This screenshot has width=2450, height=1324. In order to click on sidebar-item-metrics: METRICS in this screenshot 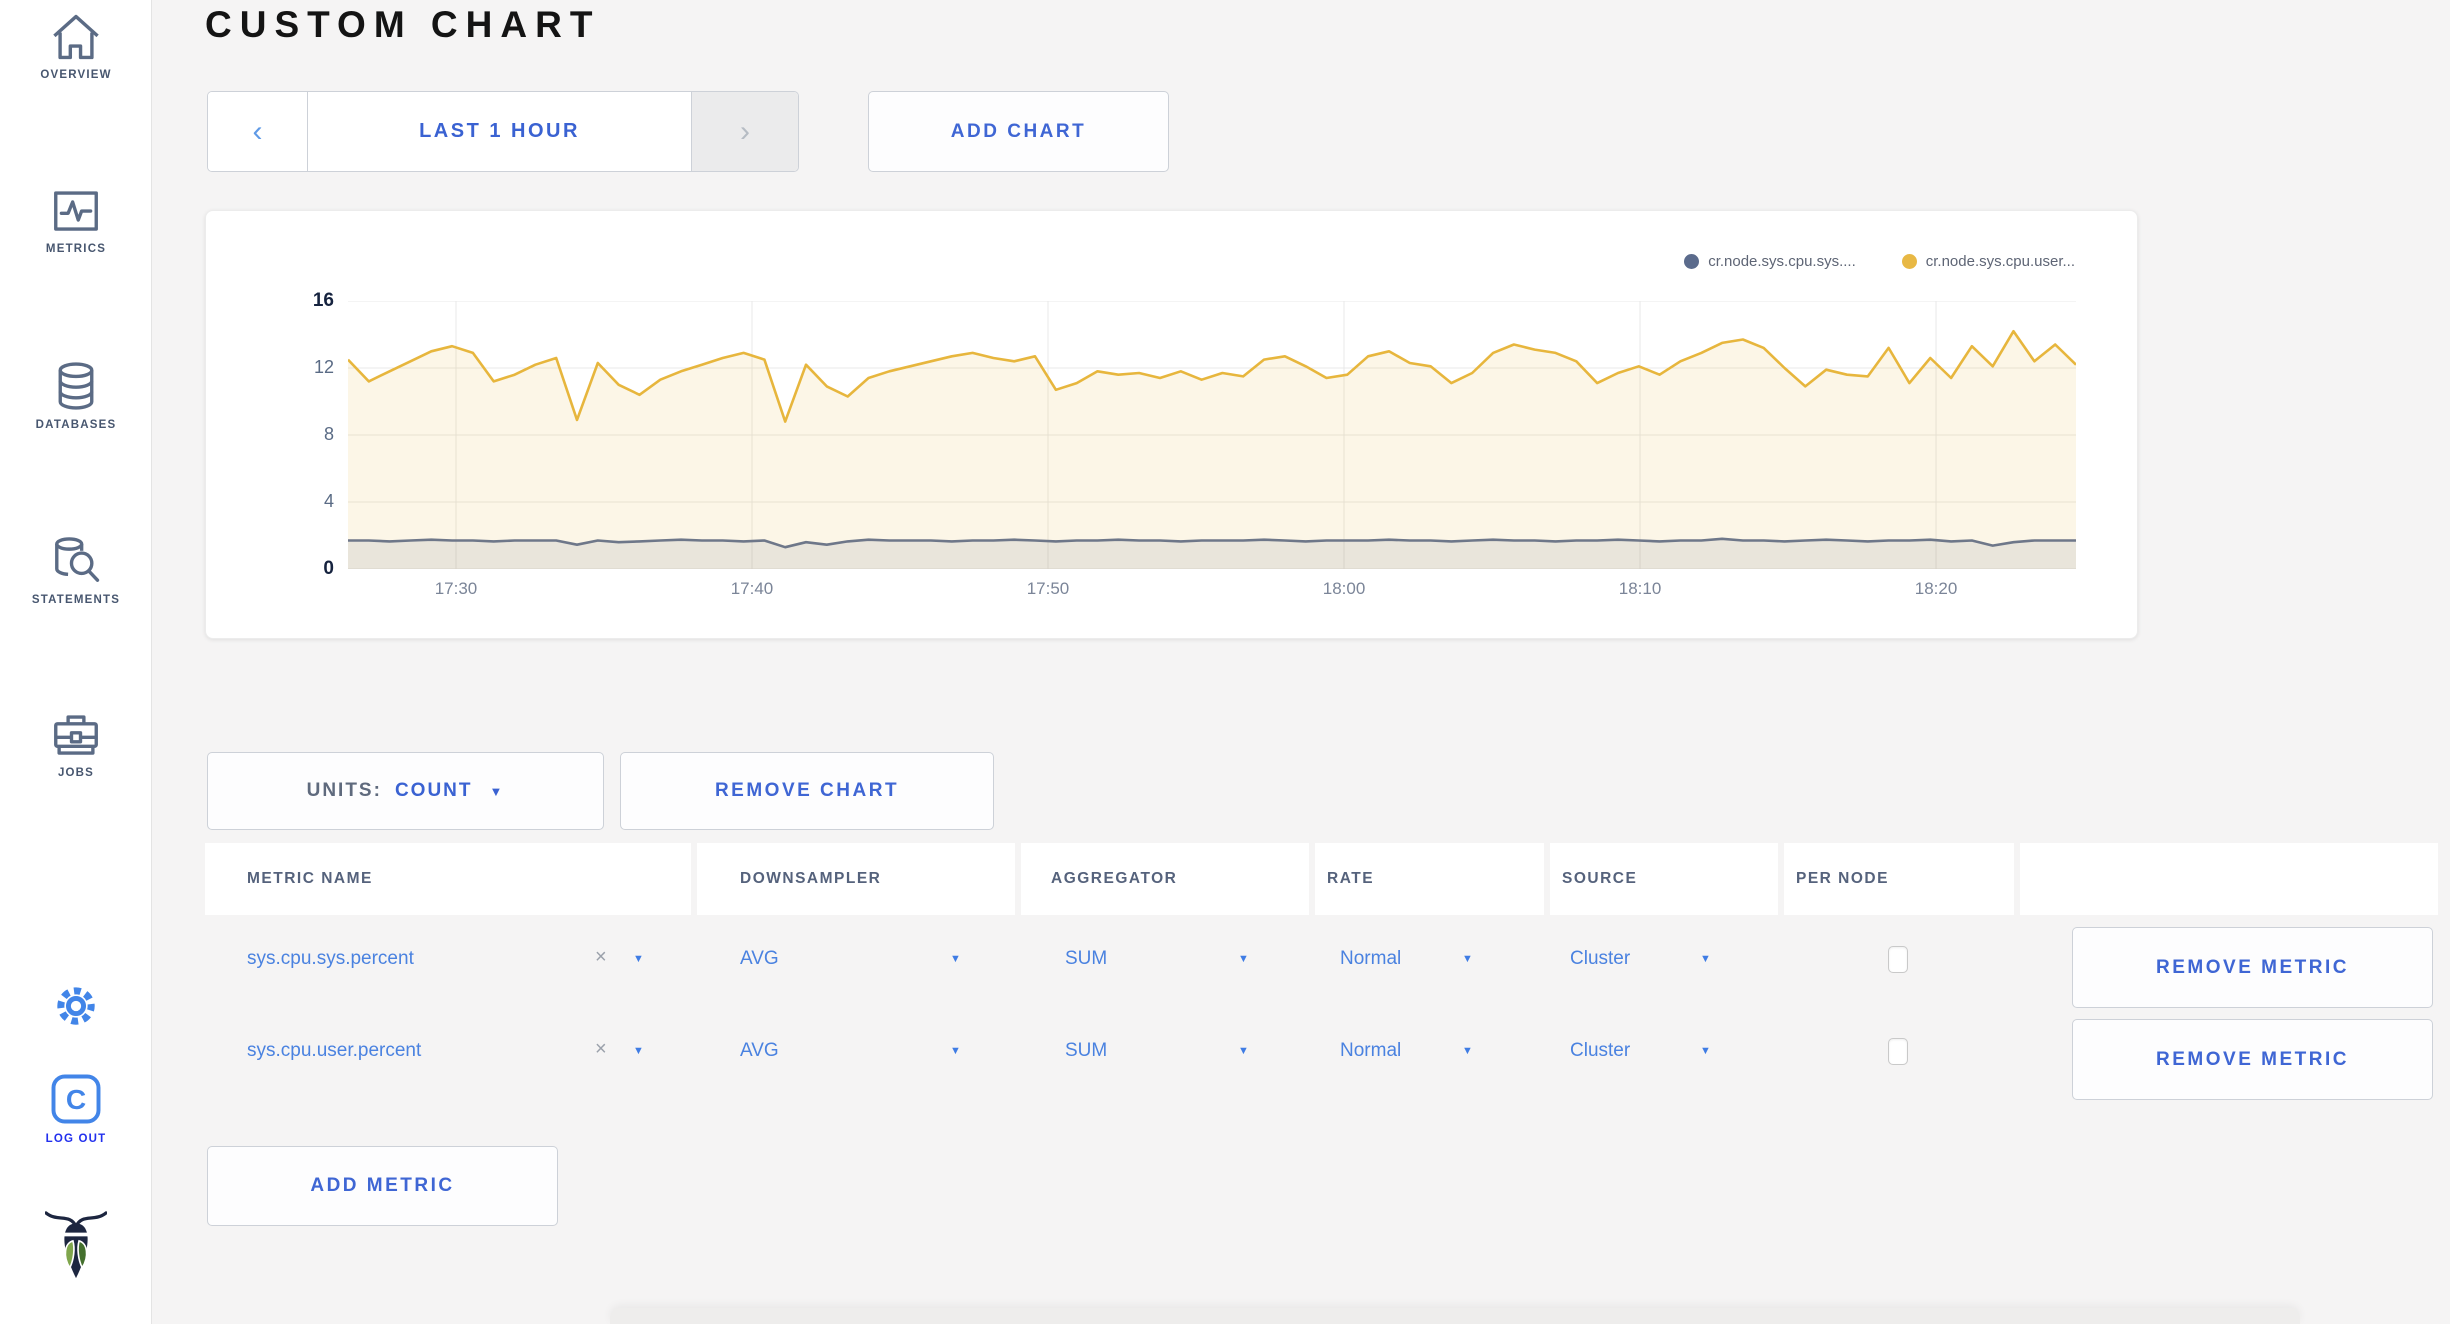, I will do `click(76, 220)`.